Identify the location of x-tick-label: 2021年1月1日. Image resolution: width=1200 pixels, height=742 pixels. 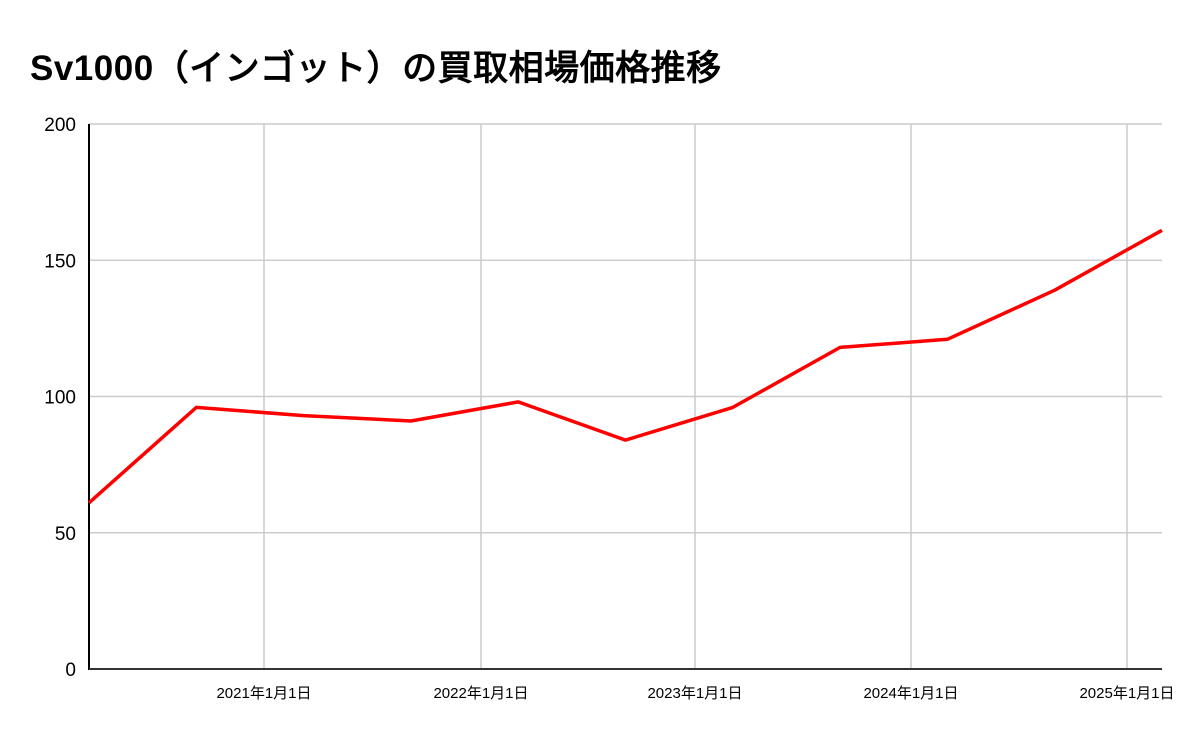
(263, 693).